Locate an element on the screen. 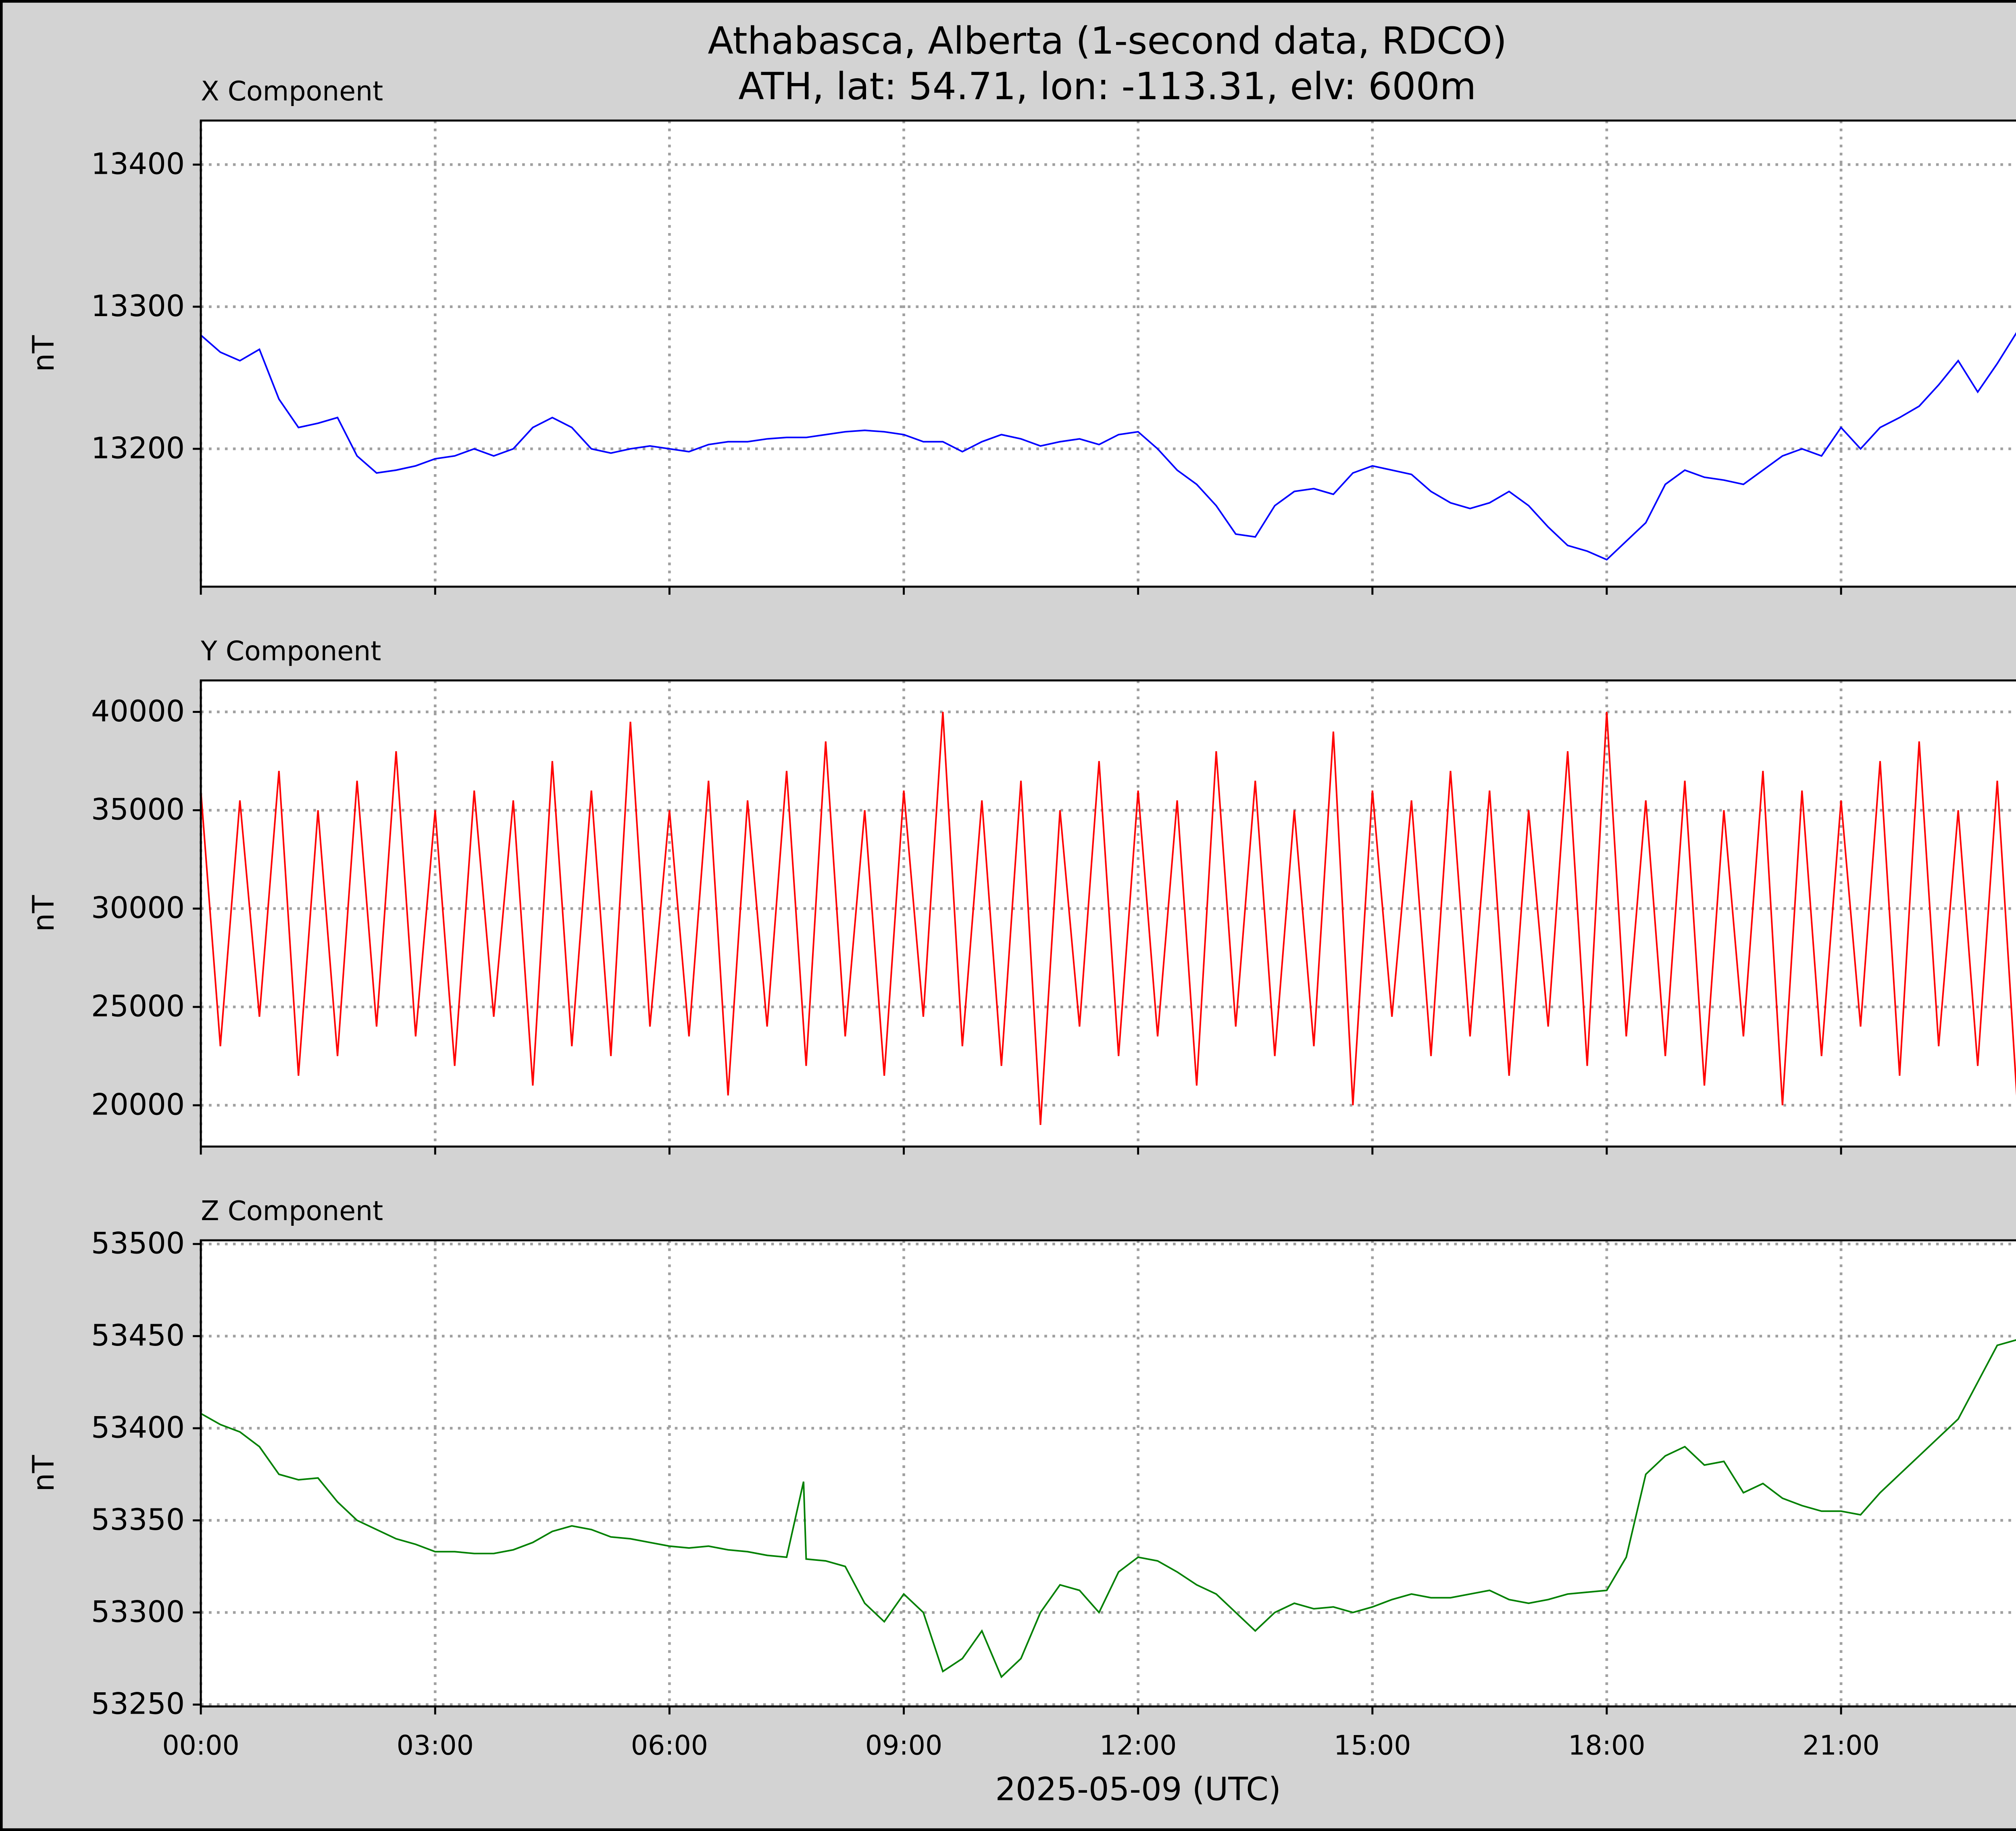 The height and width of the screenshot is (1831, 2016). y-tick-label: 53450 is located at coordinates (138, 1336).